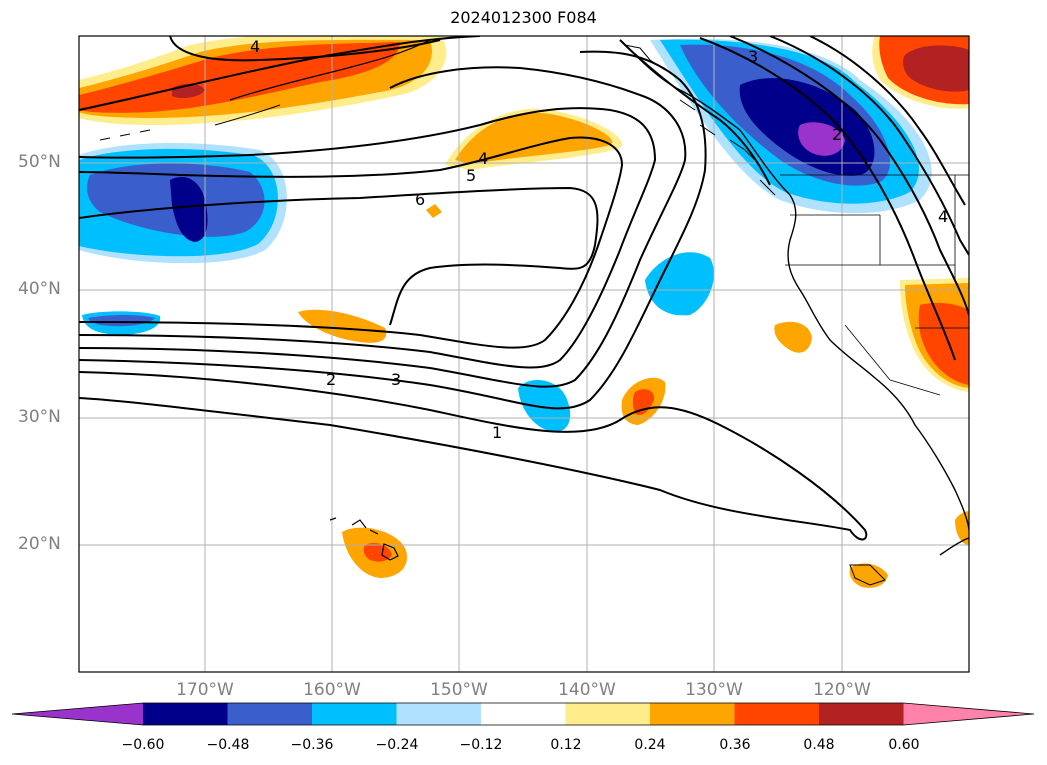 This screenshot has height=765, width=1047. I want to click on contour-label: 1, so click(497, 432).